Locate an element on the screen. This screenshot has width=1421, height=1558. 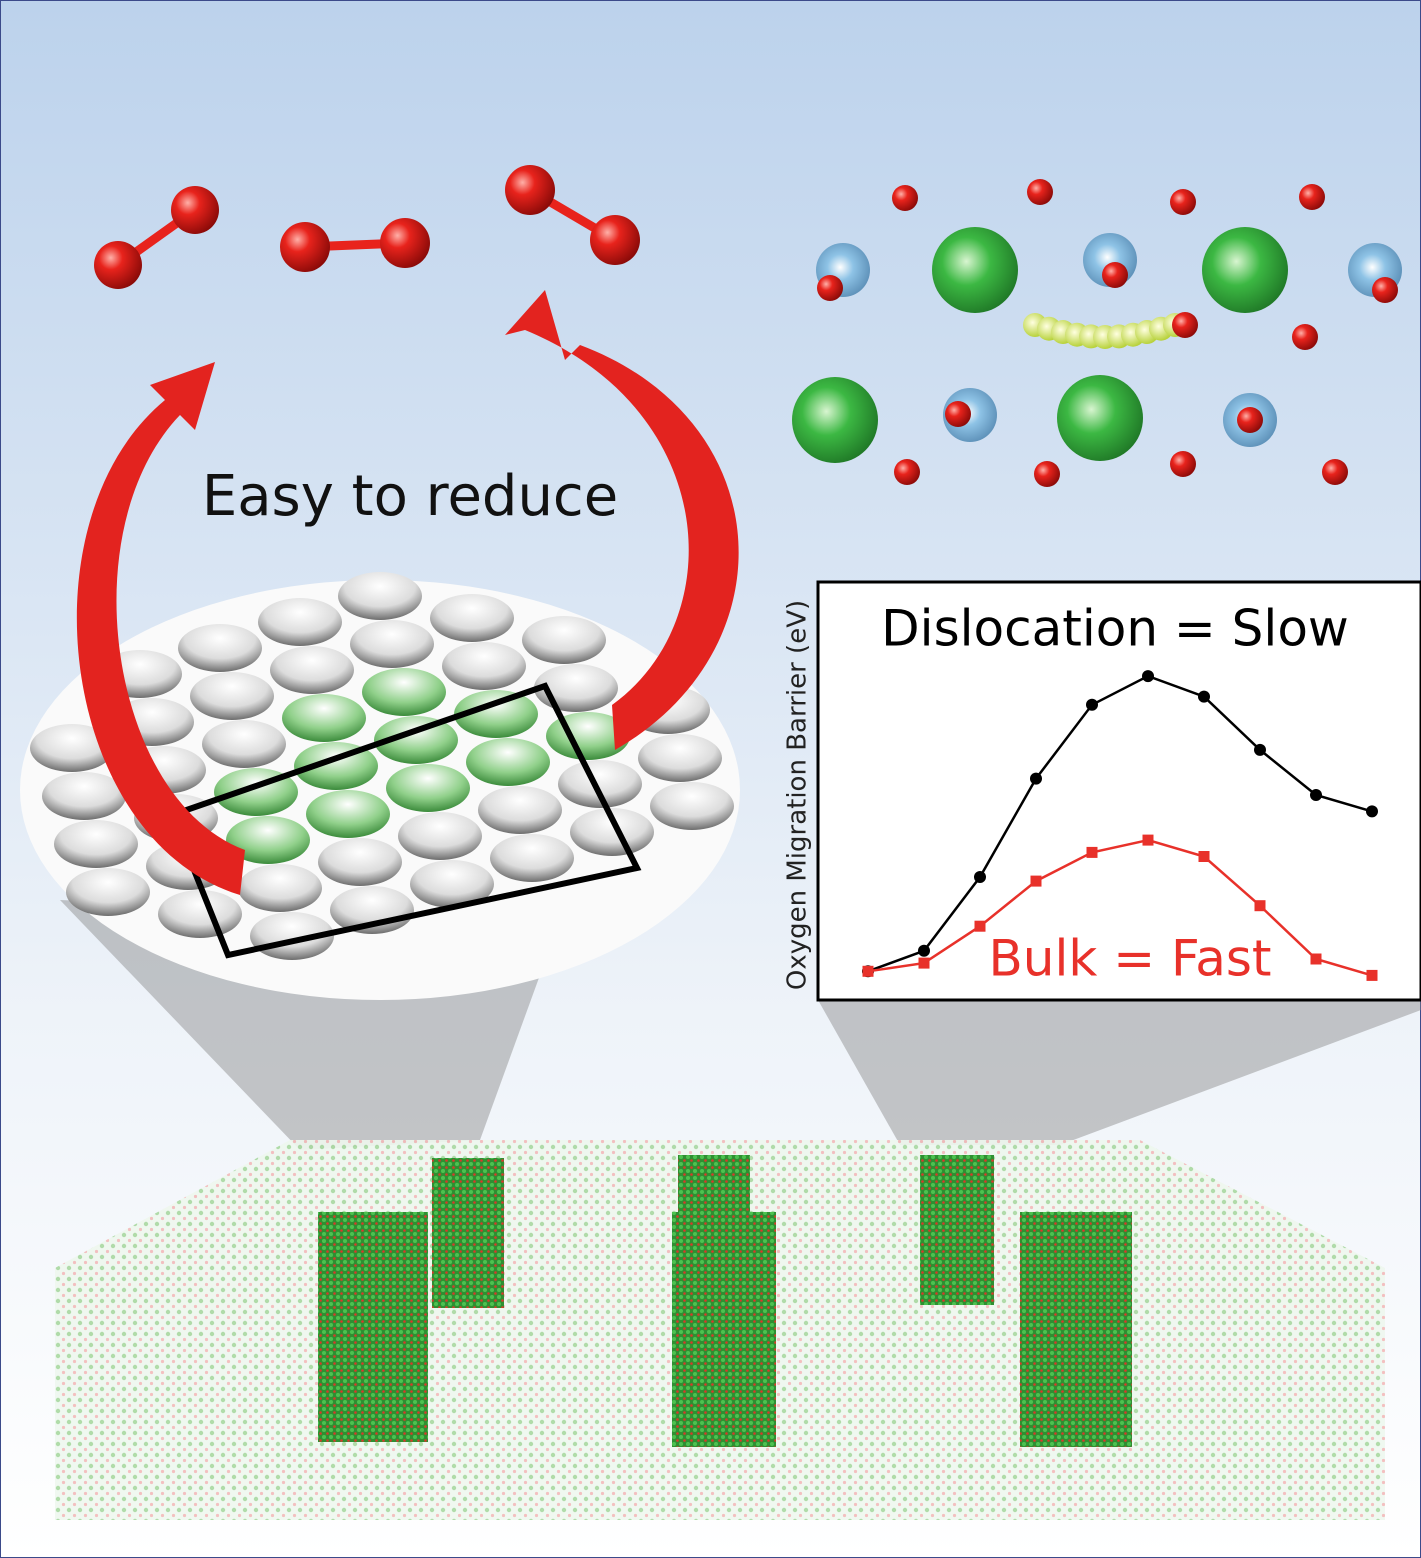
series-label: Bulk = Fast is located at coordinates (1130, 959).